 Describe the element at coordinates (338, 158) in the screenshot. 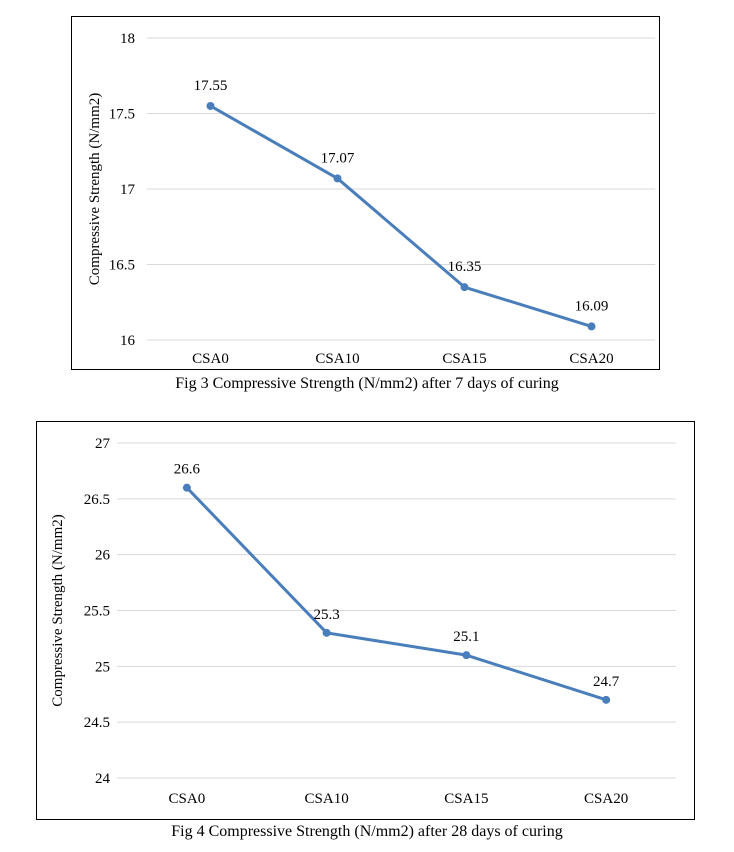

I see `data-label: 17.07` at that location.